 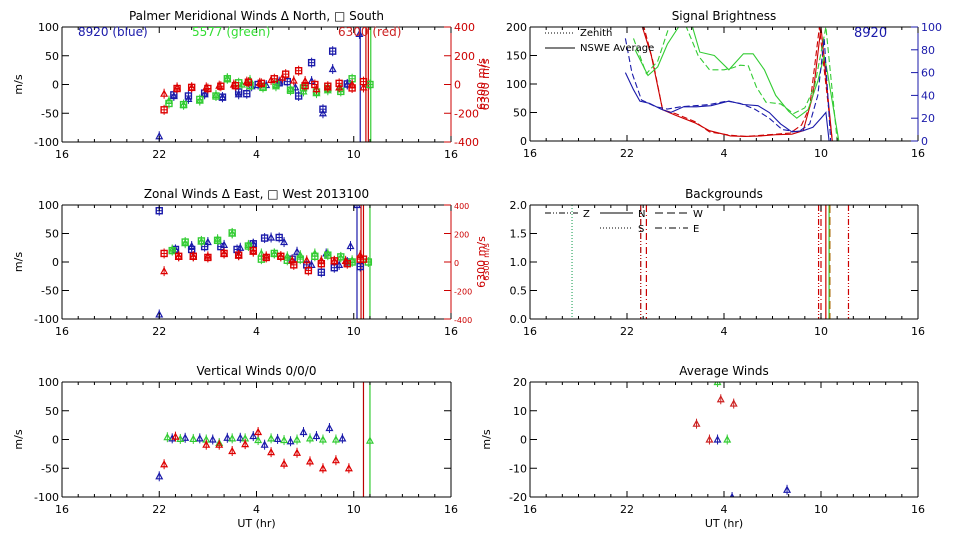 I want to click on right-y-tick-label: -200, so click(x=466, y=113).